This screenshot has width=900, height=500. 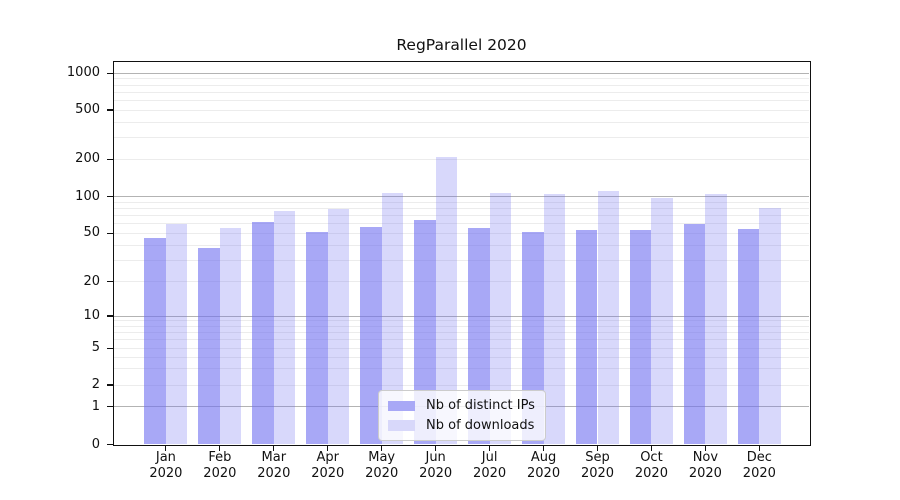 What do you see at coordinates (87, 109) in the screenshot?
I see `y-tick-label: 500` at bounding box center [87, 109].